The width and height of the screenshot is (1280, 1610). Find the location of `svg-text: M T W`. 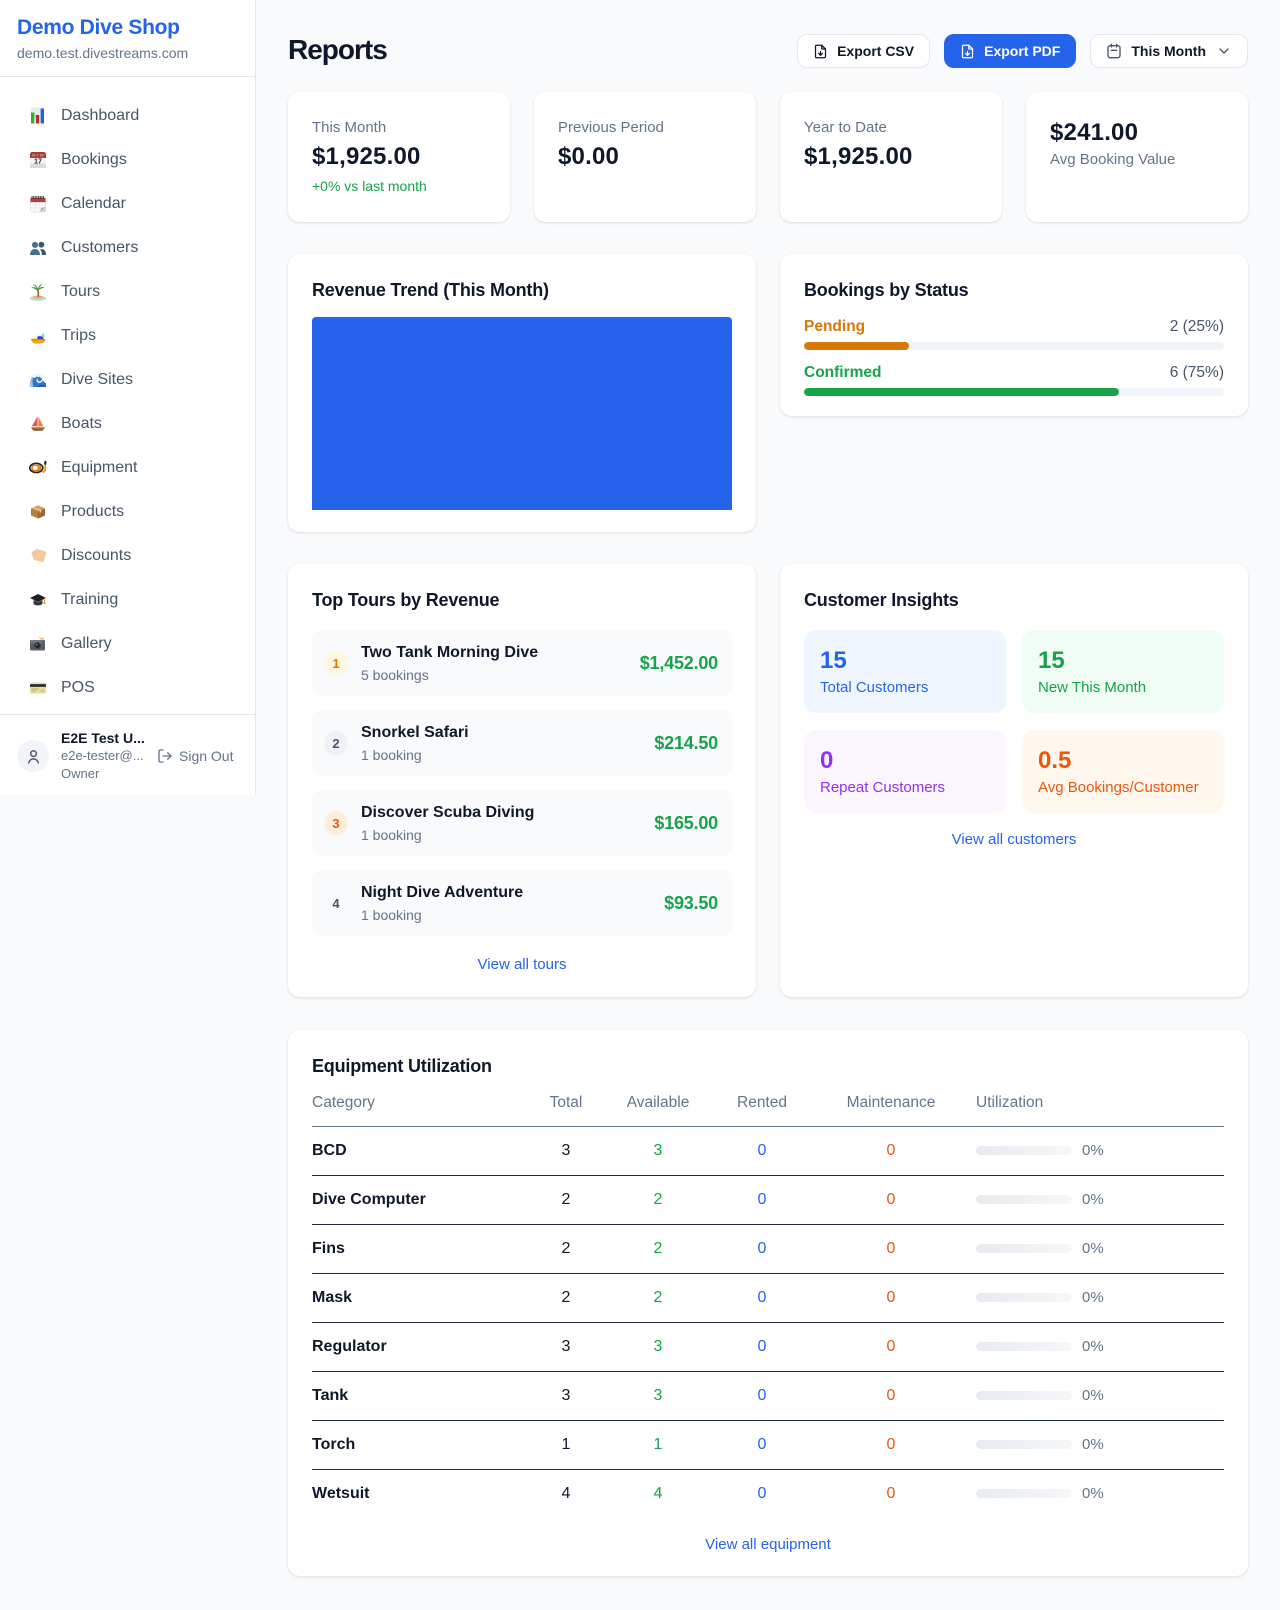

svg-text: M T W is located at coordinates (38, 154).